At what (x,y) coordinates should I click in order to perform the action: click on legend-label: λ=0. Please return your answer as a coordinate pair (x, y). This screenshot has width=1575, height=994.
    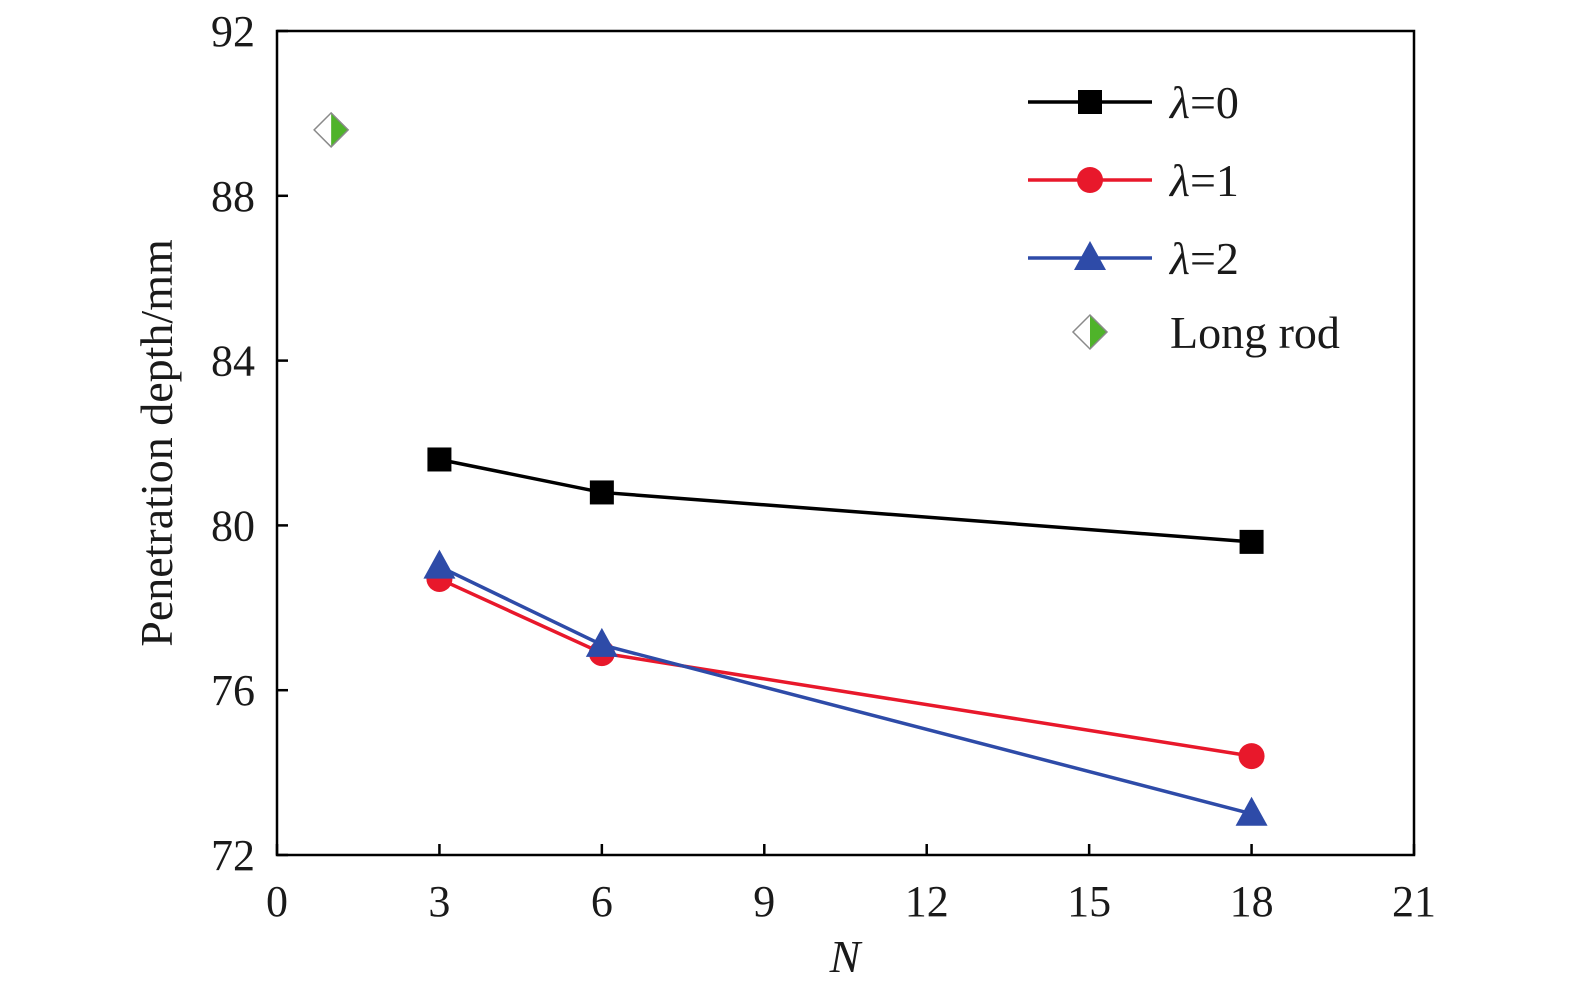
    Looking at the image, I should click on (1203, 102).